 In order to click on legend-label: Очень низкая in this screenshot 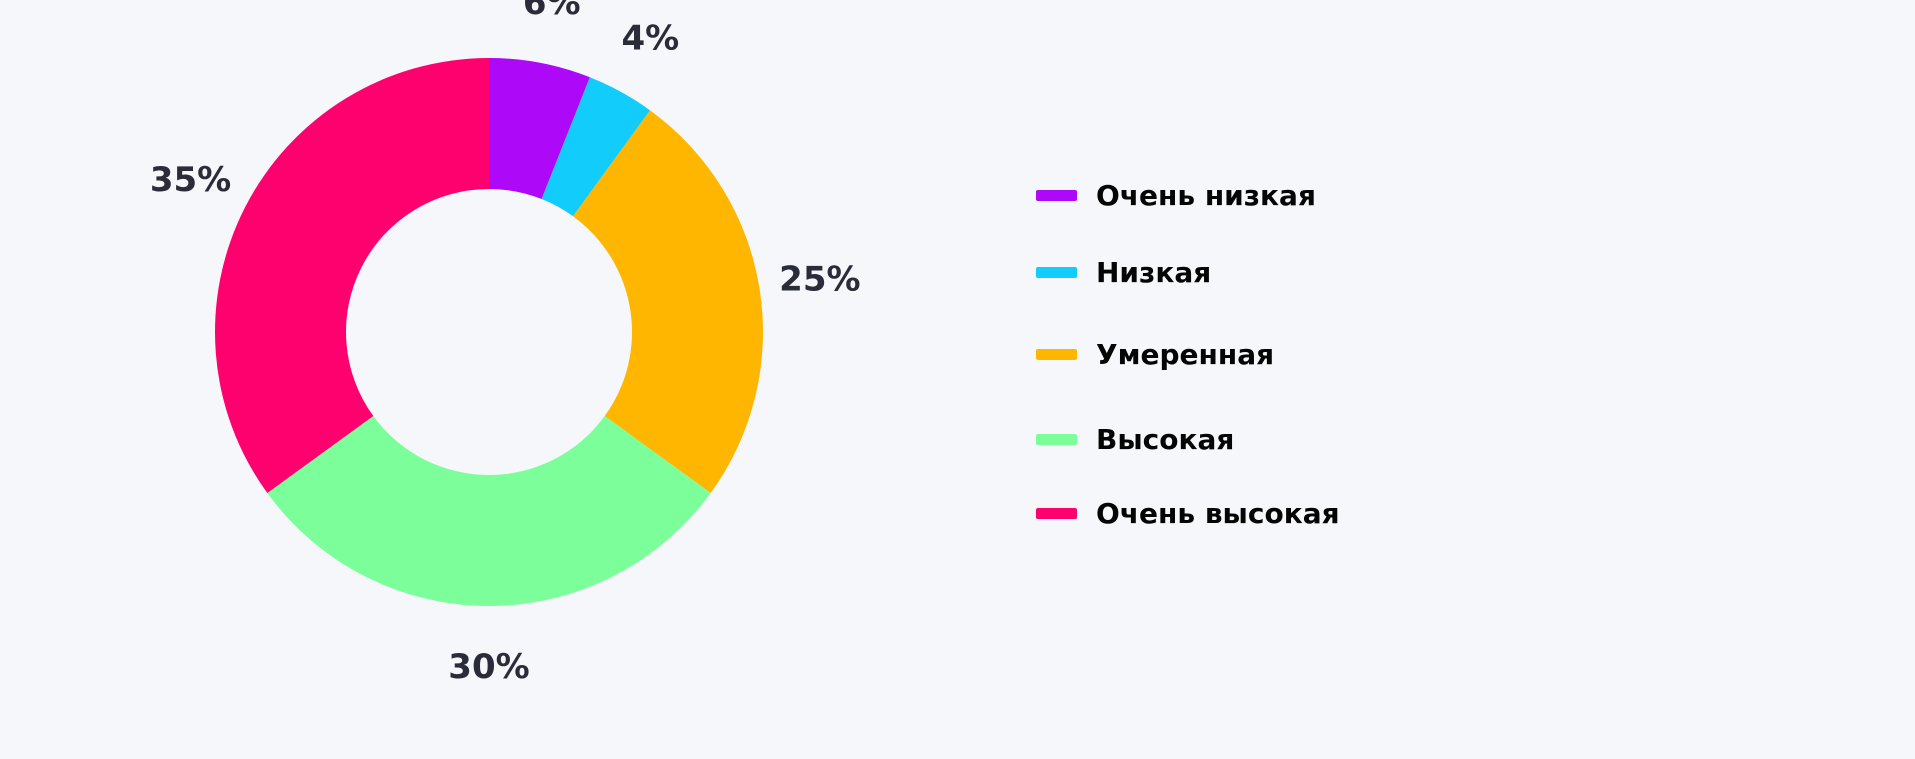, I will do `click(1206, 195)`.